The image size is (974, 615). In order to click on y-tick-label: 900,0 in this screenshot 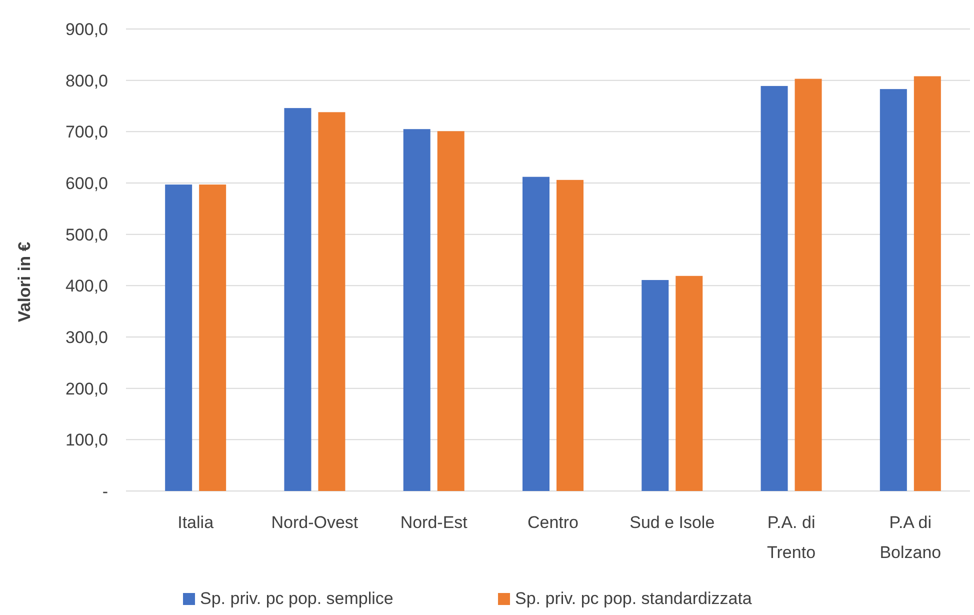, I will do `click(86, 29)`.